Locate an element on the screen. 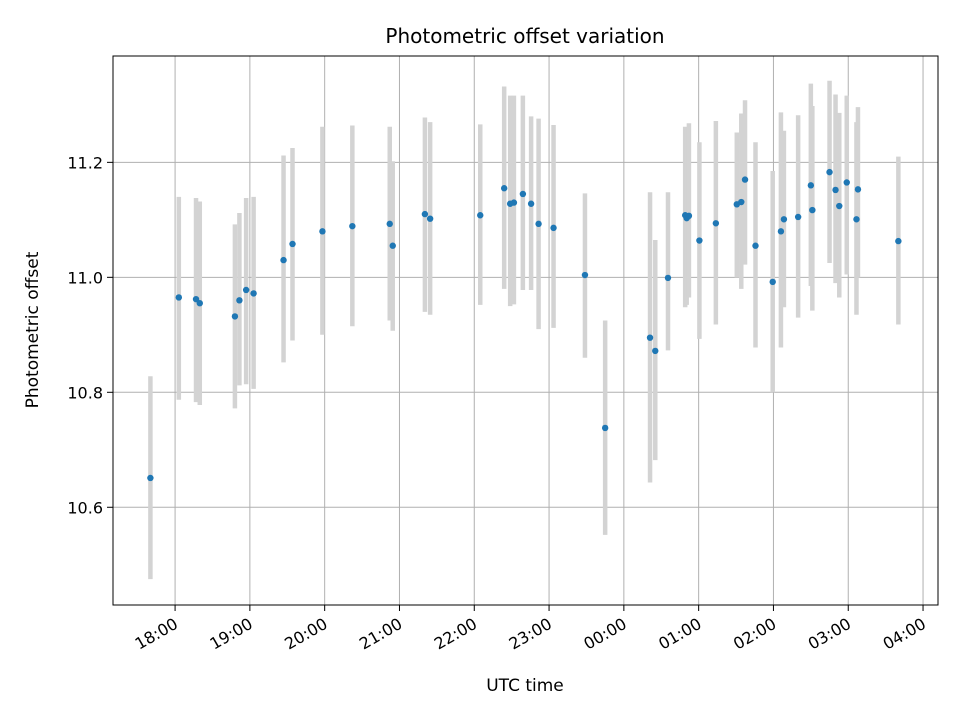 The height and width of the screenshot is (720, 960). y-tick-label: 10.8 is located at coordinates (85, 392).